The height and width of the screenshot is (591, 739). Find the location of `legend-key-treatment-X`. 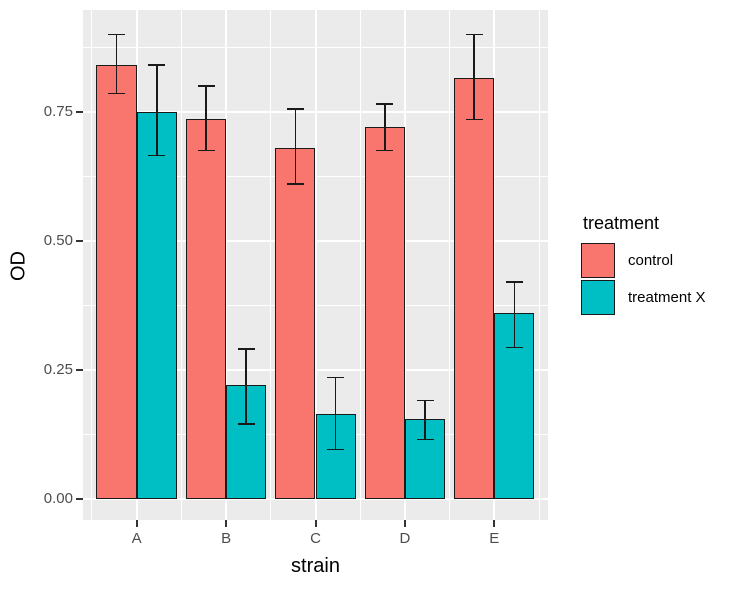

legend-key-treatment-X is located at coordinates (598, 297).